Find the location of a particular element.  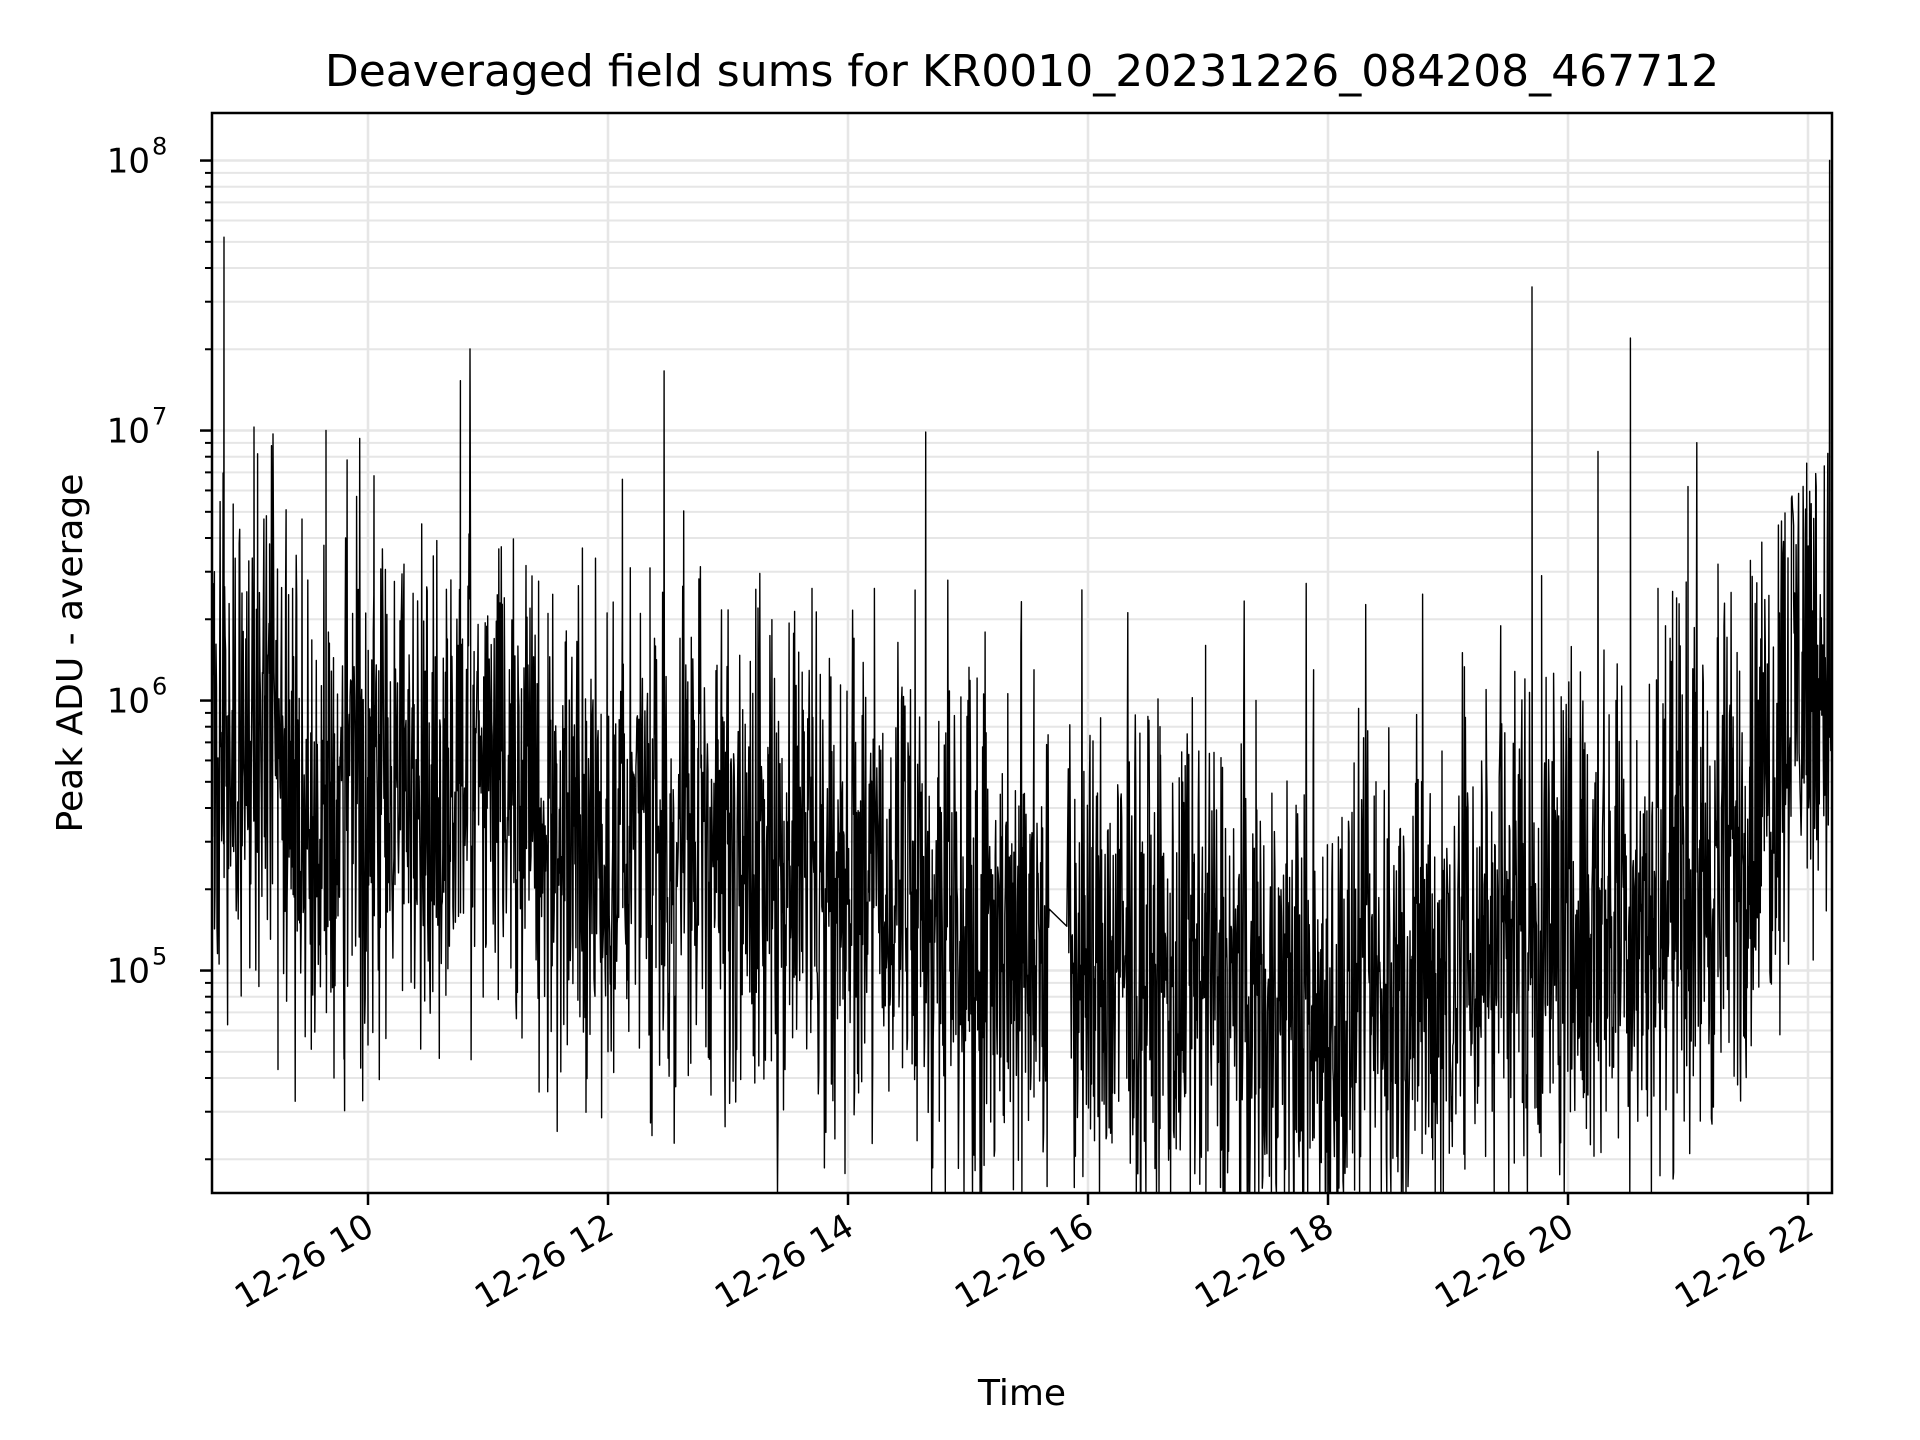

y-tick-label-exponent: 5 is located at coordinates (159, 957).